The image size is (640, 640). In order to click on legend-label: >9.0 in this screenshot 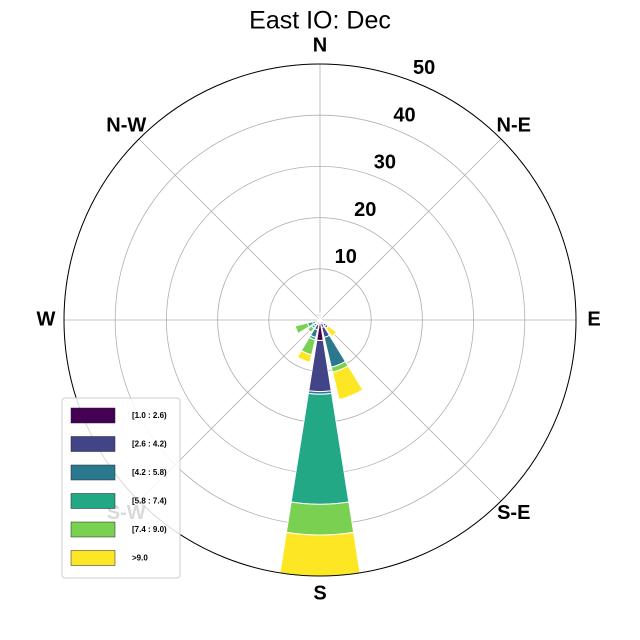, I will do `click(140, 558)`.